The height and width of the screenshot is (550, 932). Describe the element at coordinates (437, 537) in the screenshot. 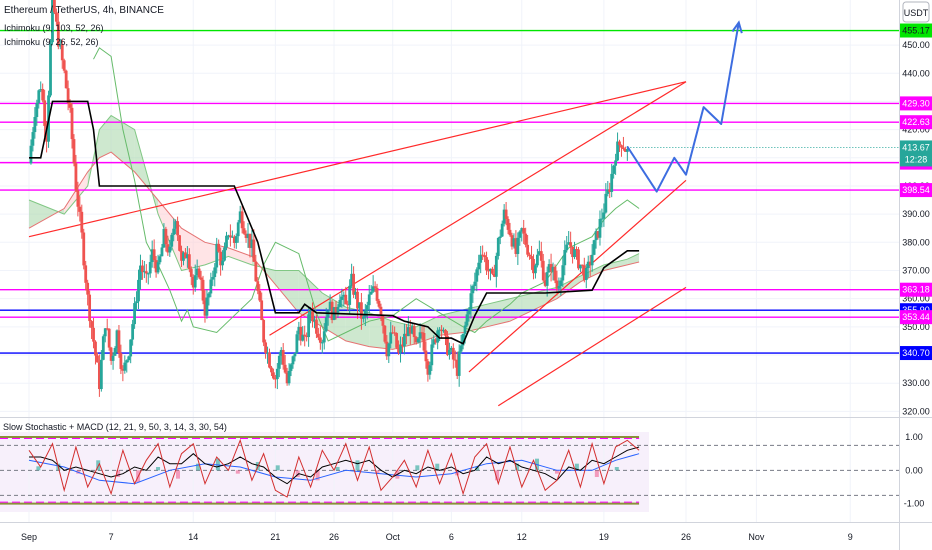

I see `time-axis: Sep 7 14 21 26 Oct 6 12 19 26 Nov 9` at that location.